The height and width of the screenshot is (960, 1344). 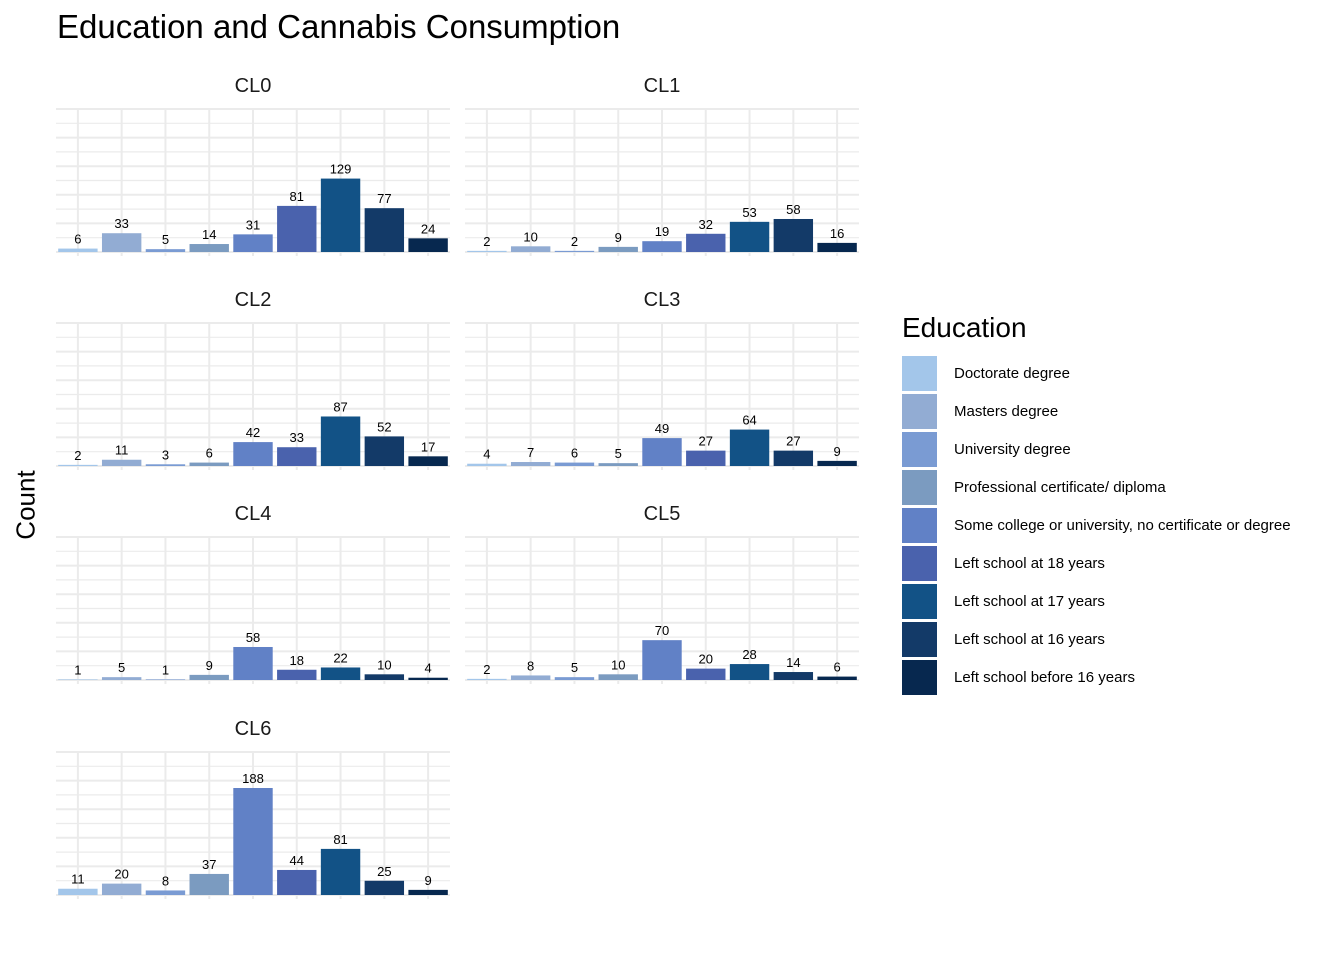 I want to click on legend-entry: Left school at 18 years, so click(x=1096, y=563).